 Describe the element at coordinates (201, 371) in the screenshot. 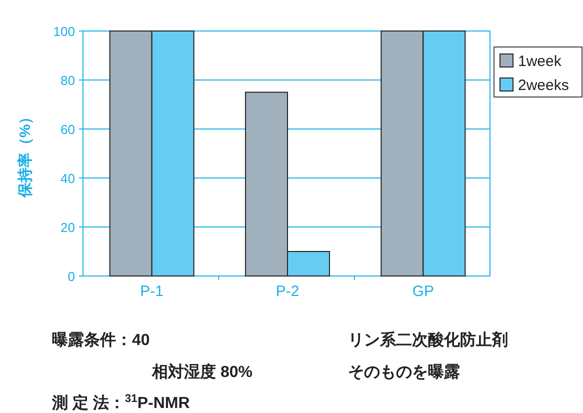

I see `text: 相対湿度 80%` at that location.